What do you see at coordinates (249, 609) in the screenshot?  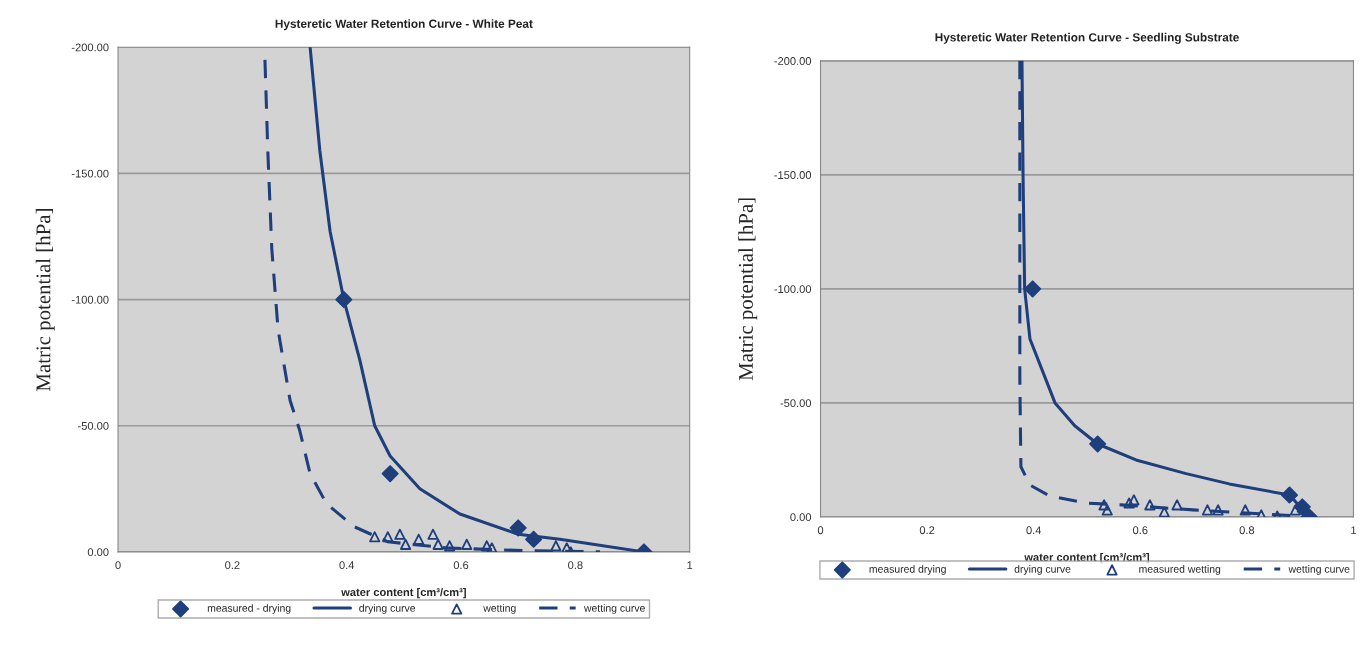 I see `legend-label: measured - drying` at bounding box center [249, 609].